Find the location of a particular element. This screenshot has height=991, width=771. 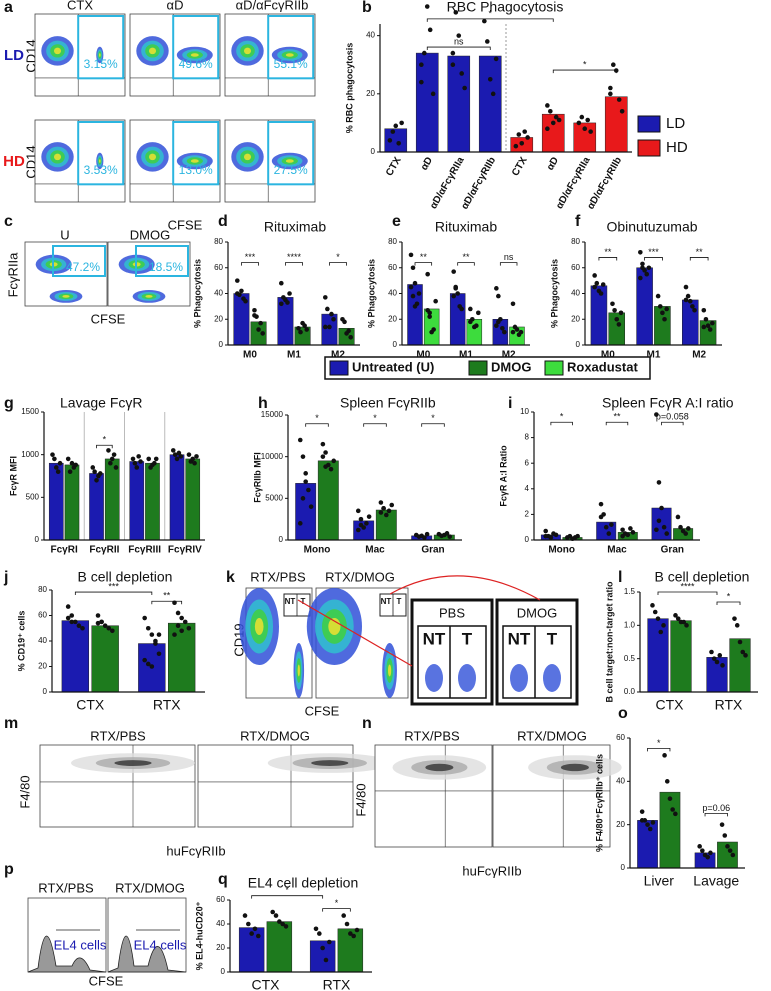

y-tick-label: 0.0 is located at coordinates (630, 691).